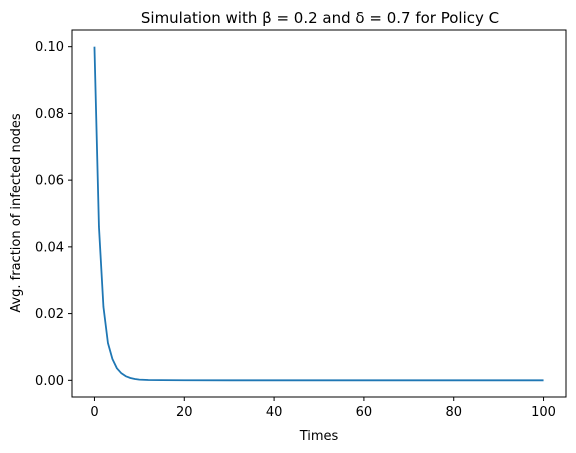  Describe the element at coordinates (49, 114) in the screenshot. I see `y-tick-label: 0.08` at that location.